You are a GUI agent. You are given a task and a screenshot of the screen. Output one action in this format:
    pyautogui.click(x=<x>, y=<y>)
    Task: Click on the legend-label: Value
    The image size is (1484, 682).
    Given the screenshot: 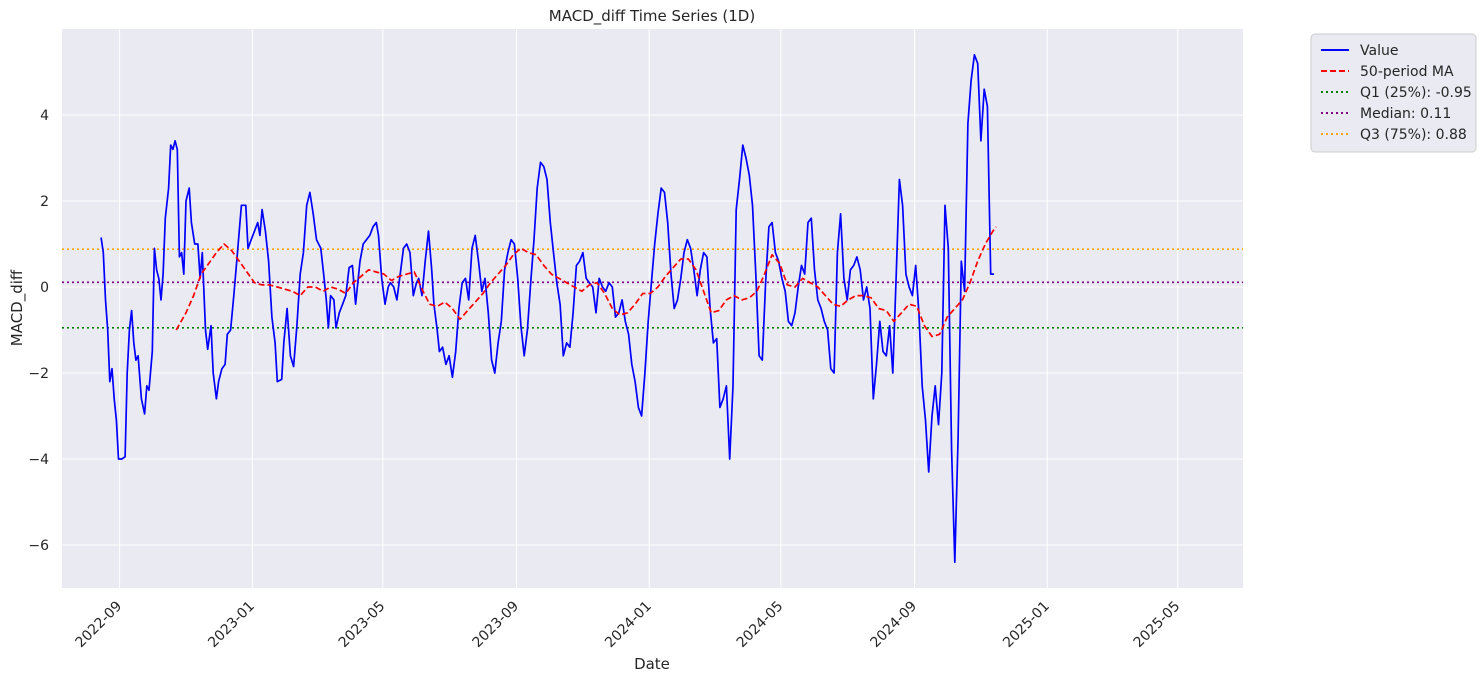 What is the action you would take?
    pyautogui.click(x=1379, y=51)
    